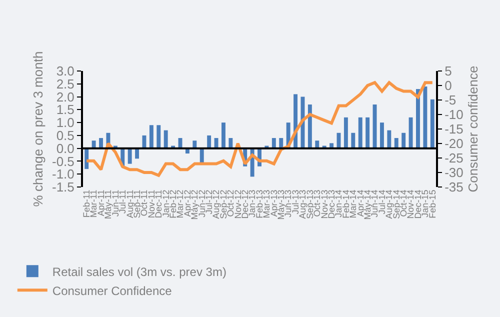  Describe the element at coordinates (209, 202) in the screenshot. I see `x-tick-label: Jul-12` at that location.